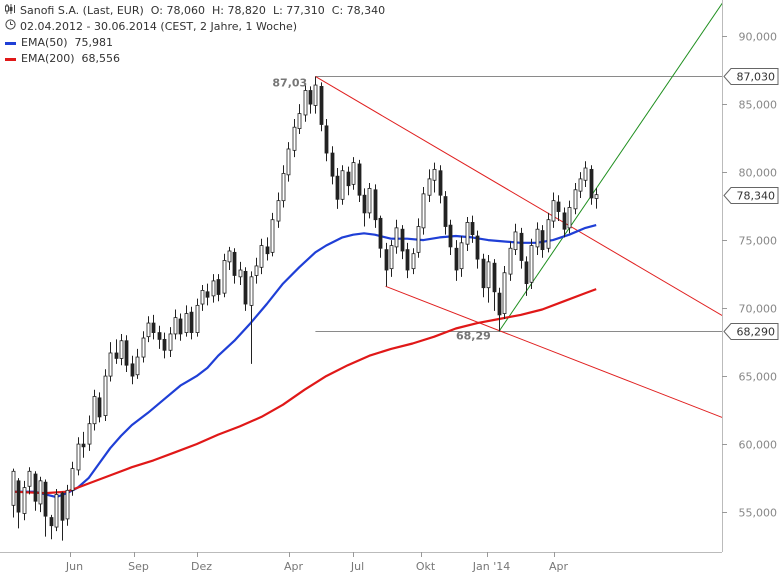 This screenshot has height=578, width=780. What do you see at coordinates (758, 241) in the screenshot?
I see `y-tick-label: 75,000` at bounding box center [758, 241].